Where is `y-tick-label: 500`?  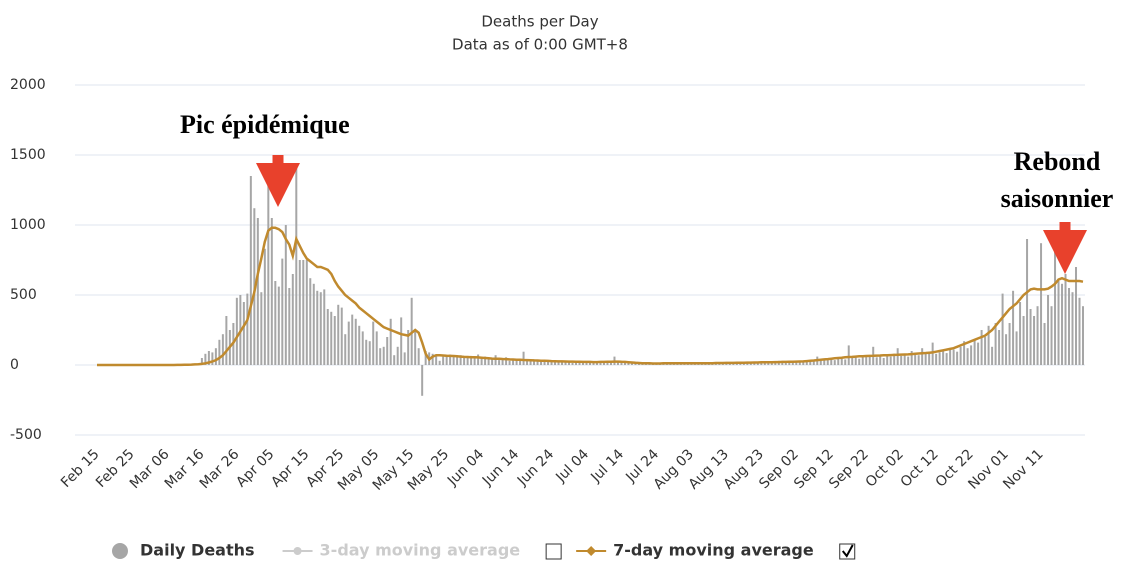 y-tick-label: 500 is located at coordinates (23, 295).